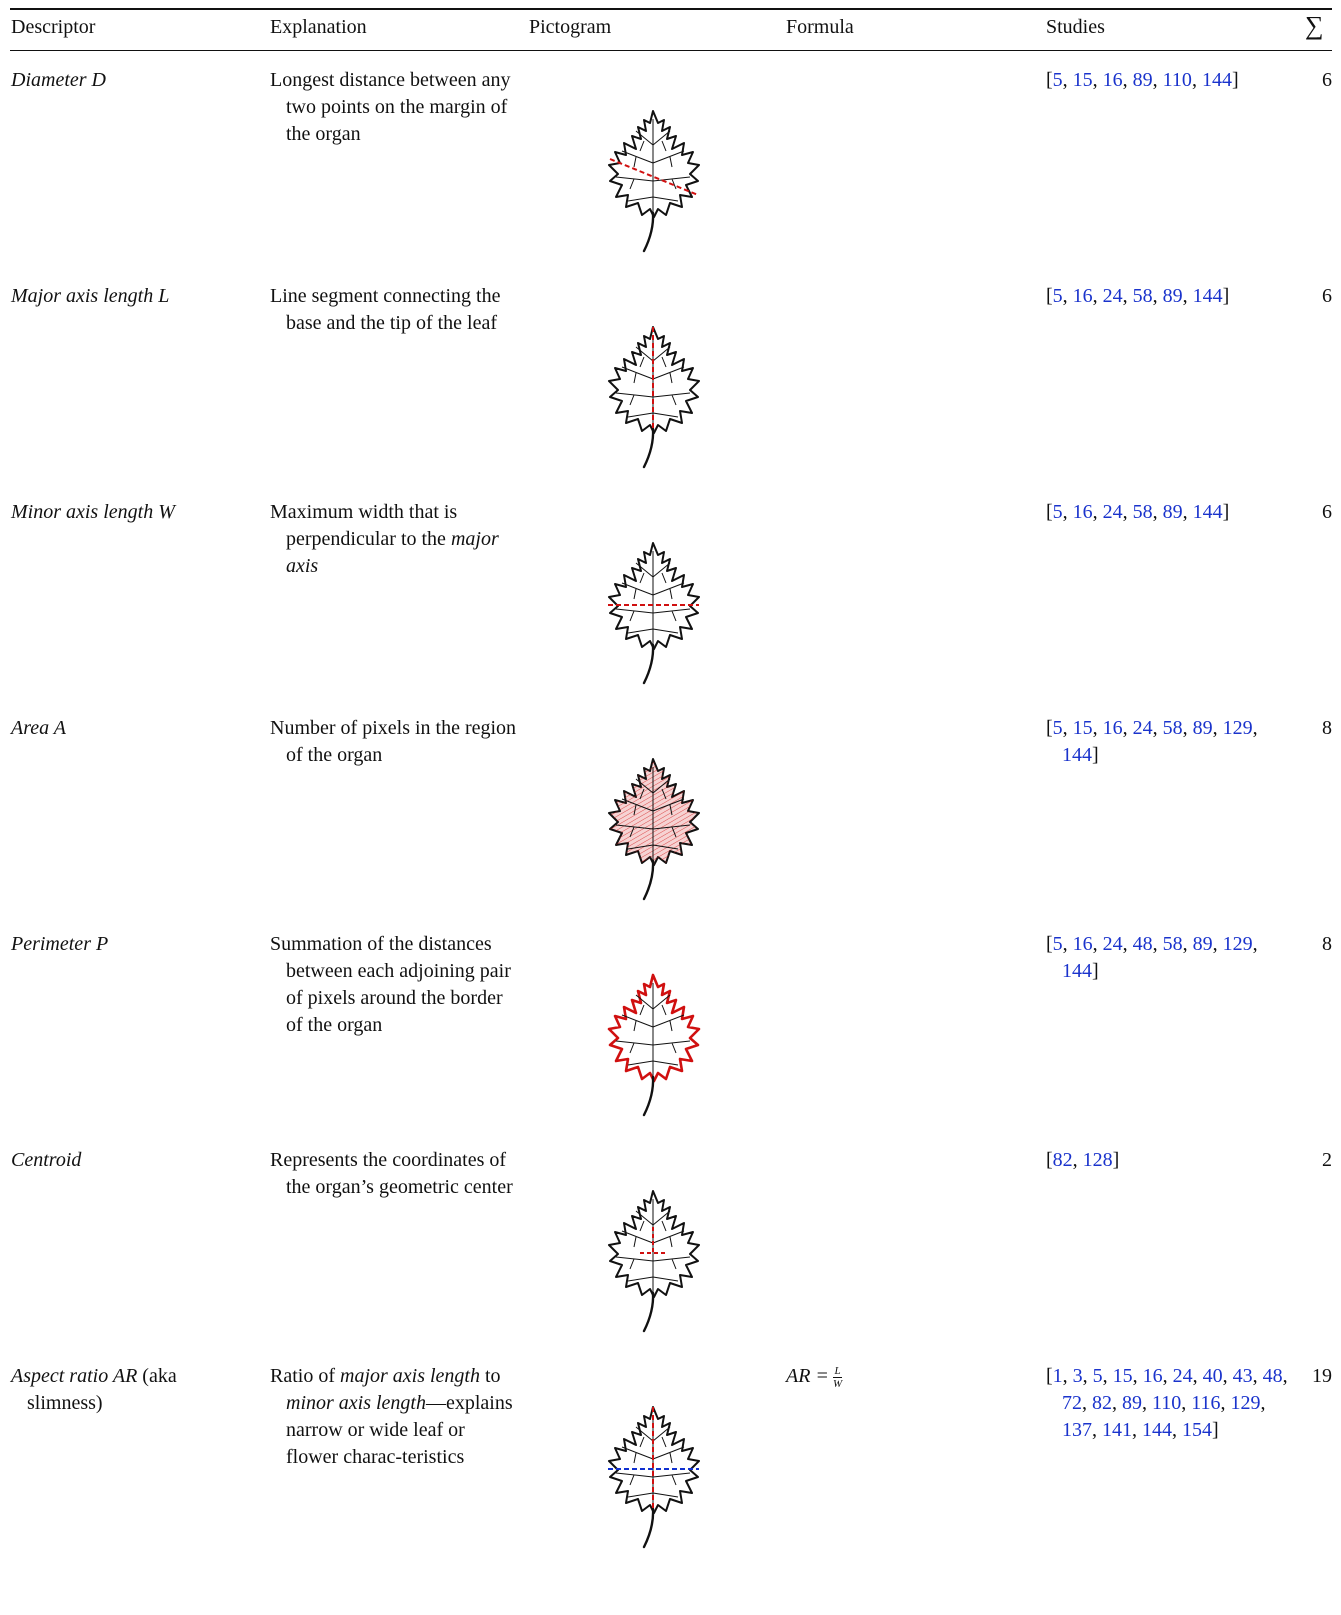 This screenshot has width=1341, height=1615. I want to click on descriptor-text: Diameter D, so click(58, 80).